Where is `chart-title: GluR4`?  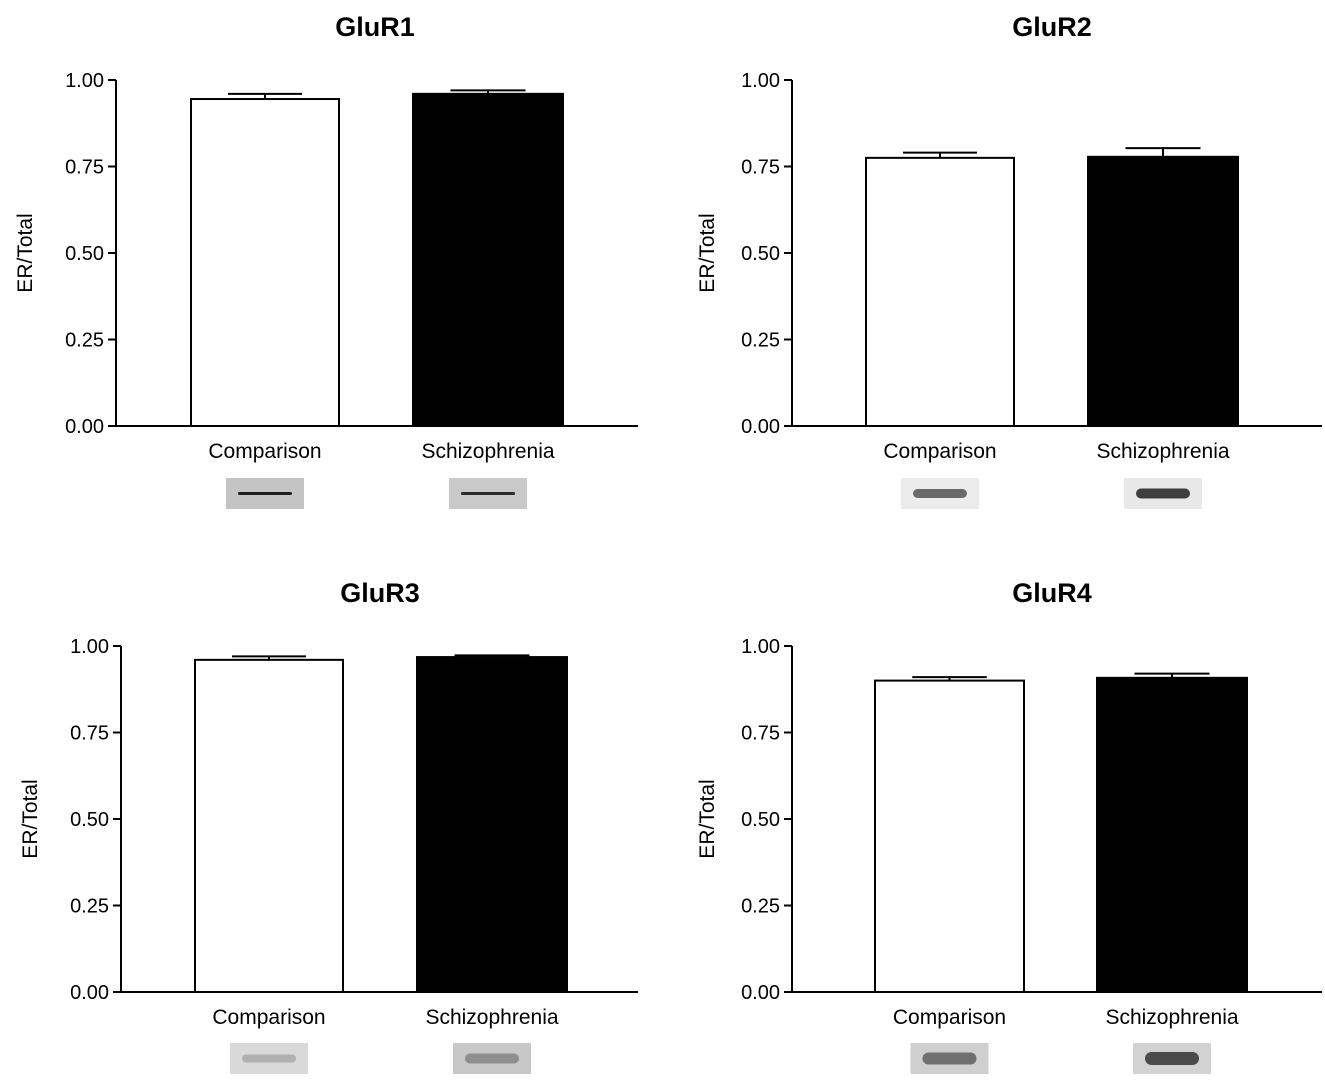 chart-title: GluR4 is located at coordinates (1052, 593).